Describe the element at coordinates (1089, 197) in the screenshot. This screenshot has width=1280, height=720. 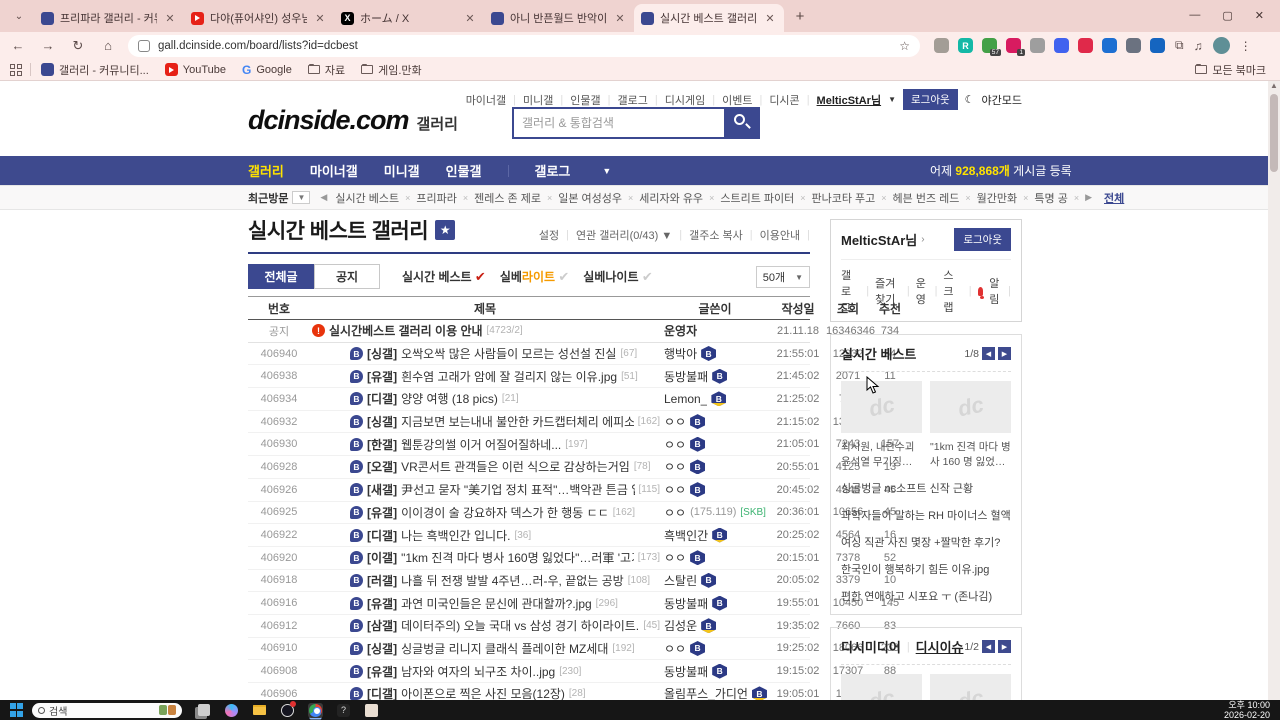
I see `recent-next-icon: ▶` at that location.